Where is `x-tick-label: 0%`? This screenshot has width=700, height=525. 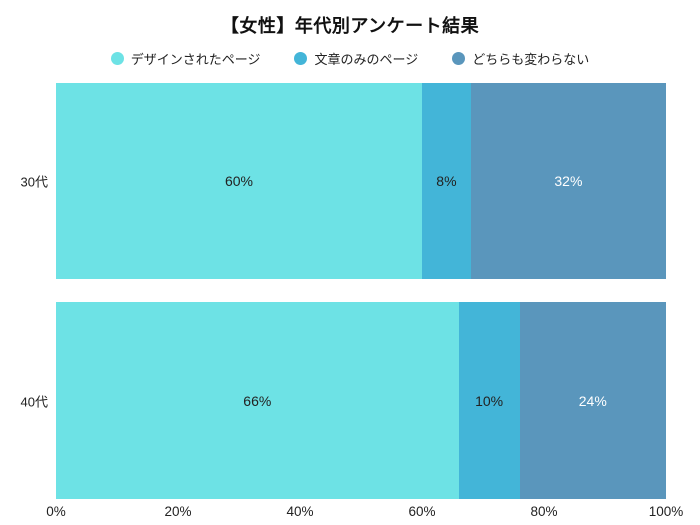 x-tick-label: 0% is located at coordinates (56, 511).